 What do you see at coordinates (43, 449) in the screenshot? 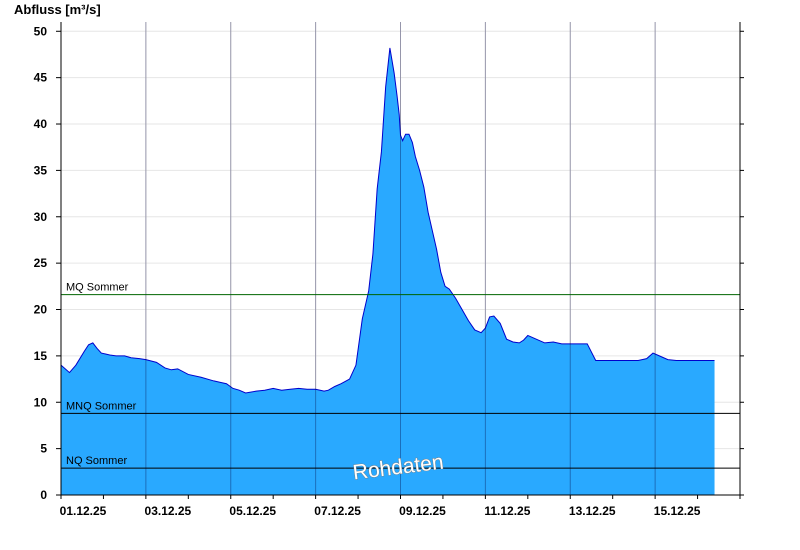
I see `y-tick-label: 5` at bounding box center [43, 449].